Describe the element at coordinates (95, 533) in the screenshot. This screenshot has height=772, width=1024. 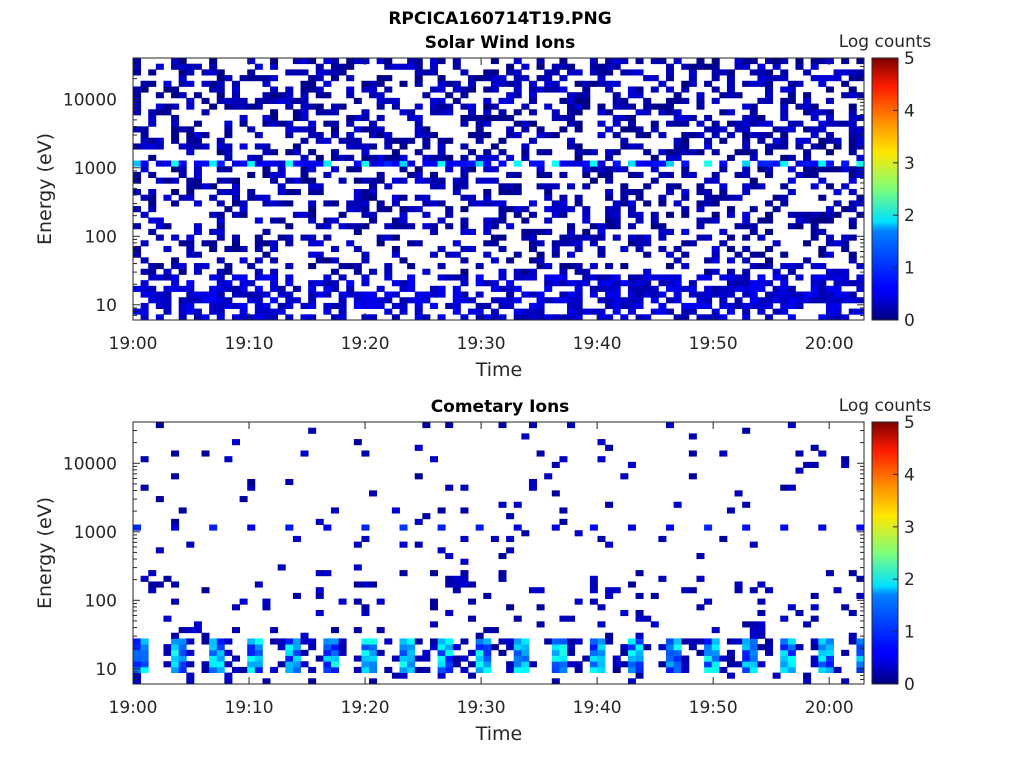
I see `y-tick-label: 1000` at that location.